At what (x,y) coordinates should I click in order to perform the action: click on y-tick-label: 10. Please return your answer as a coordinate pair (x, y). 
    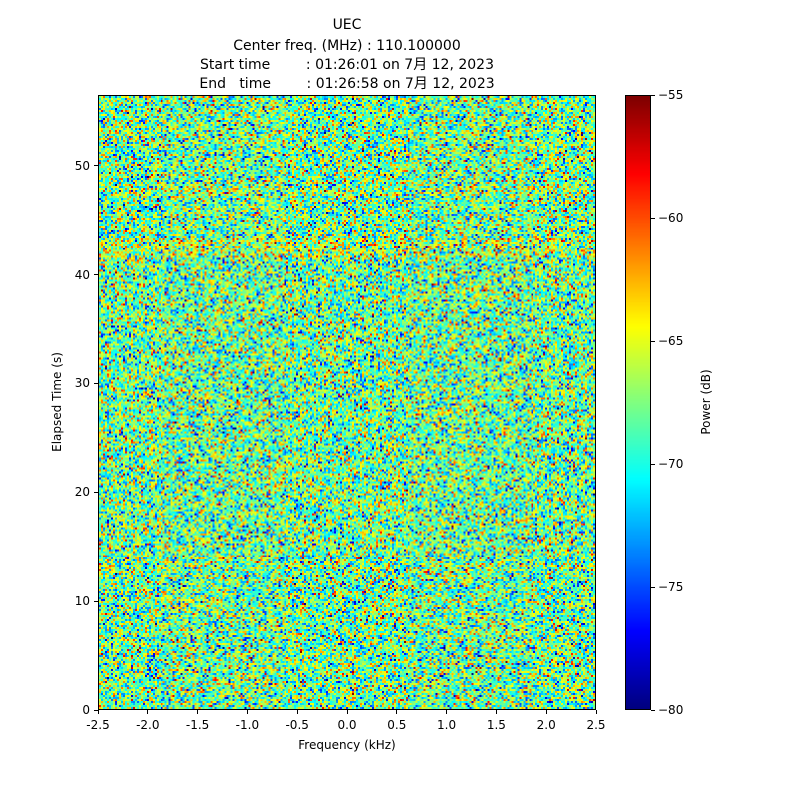
    Looking at the image, I should click on (82, 601).